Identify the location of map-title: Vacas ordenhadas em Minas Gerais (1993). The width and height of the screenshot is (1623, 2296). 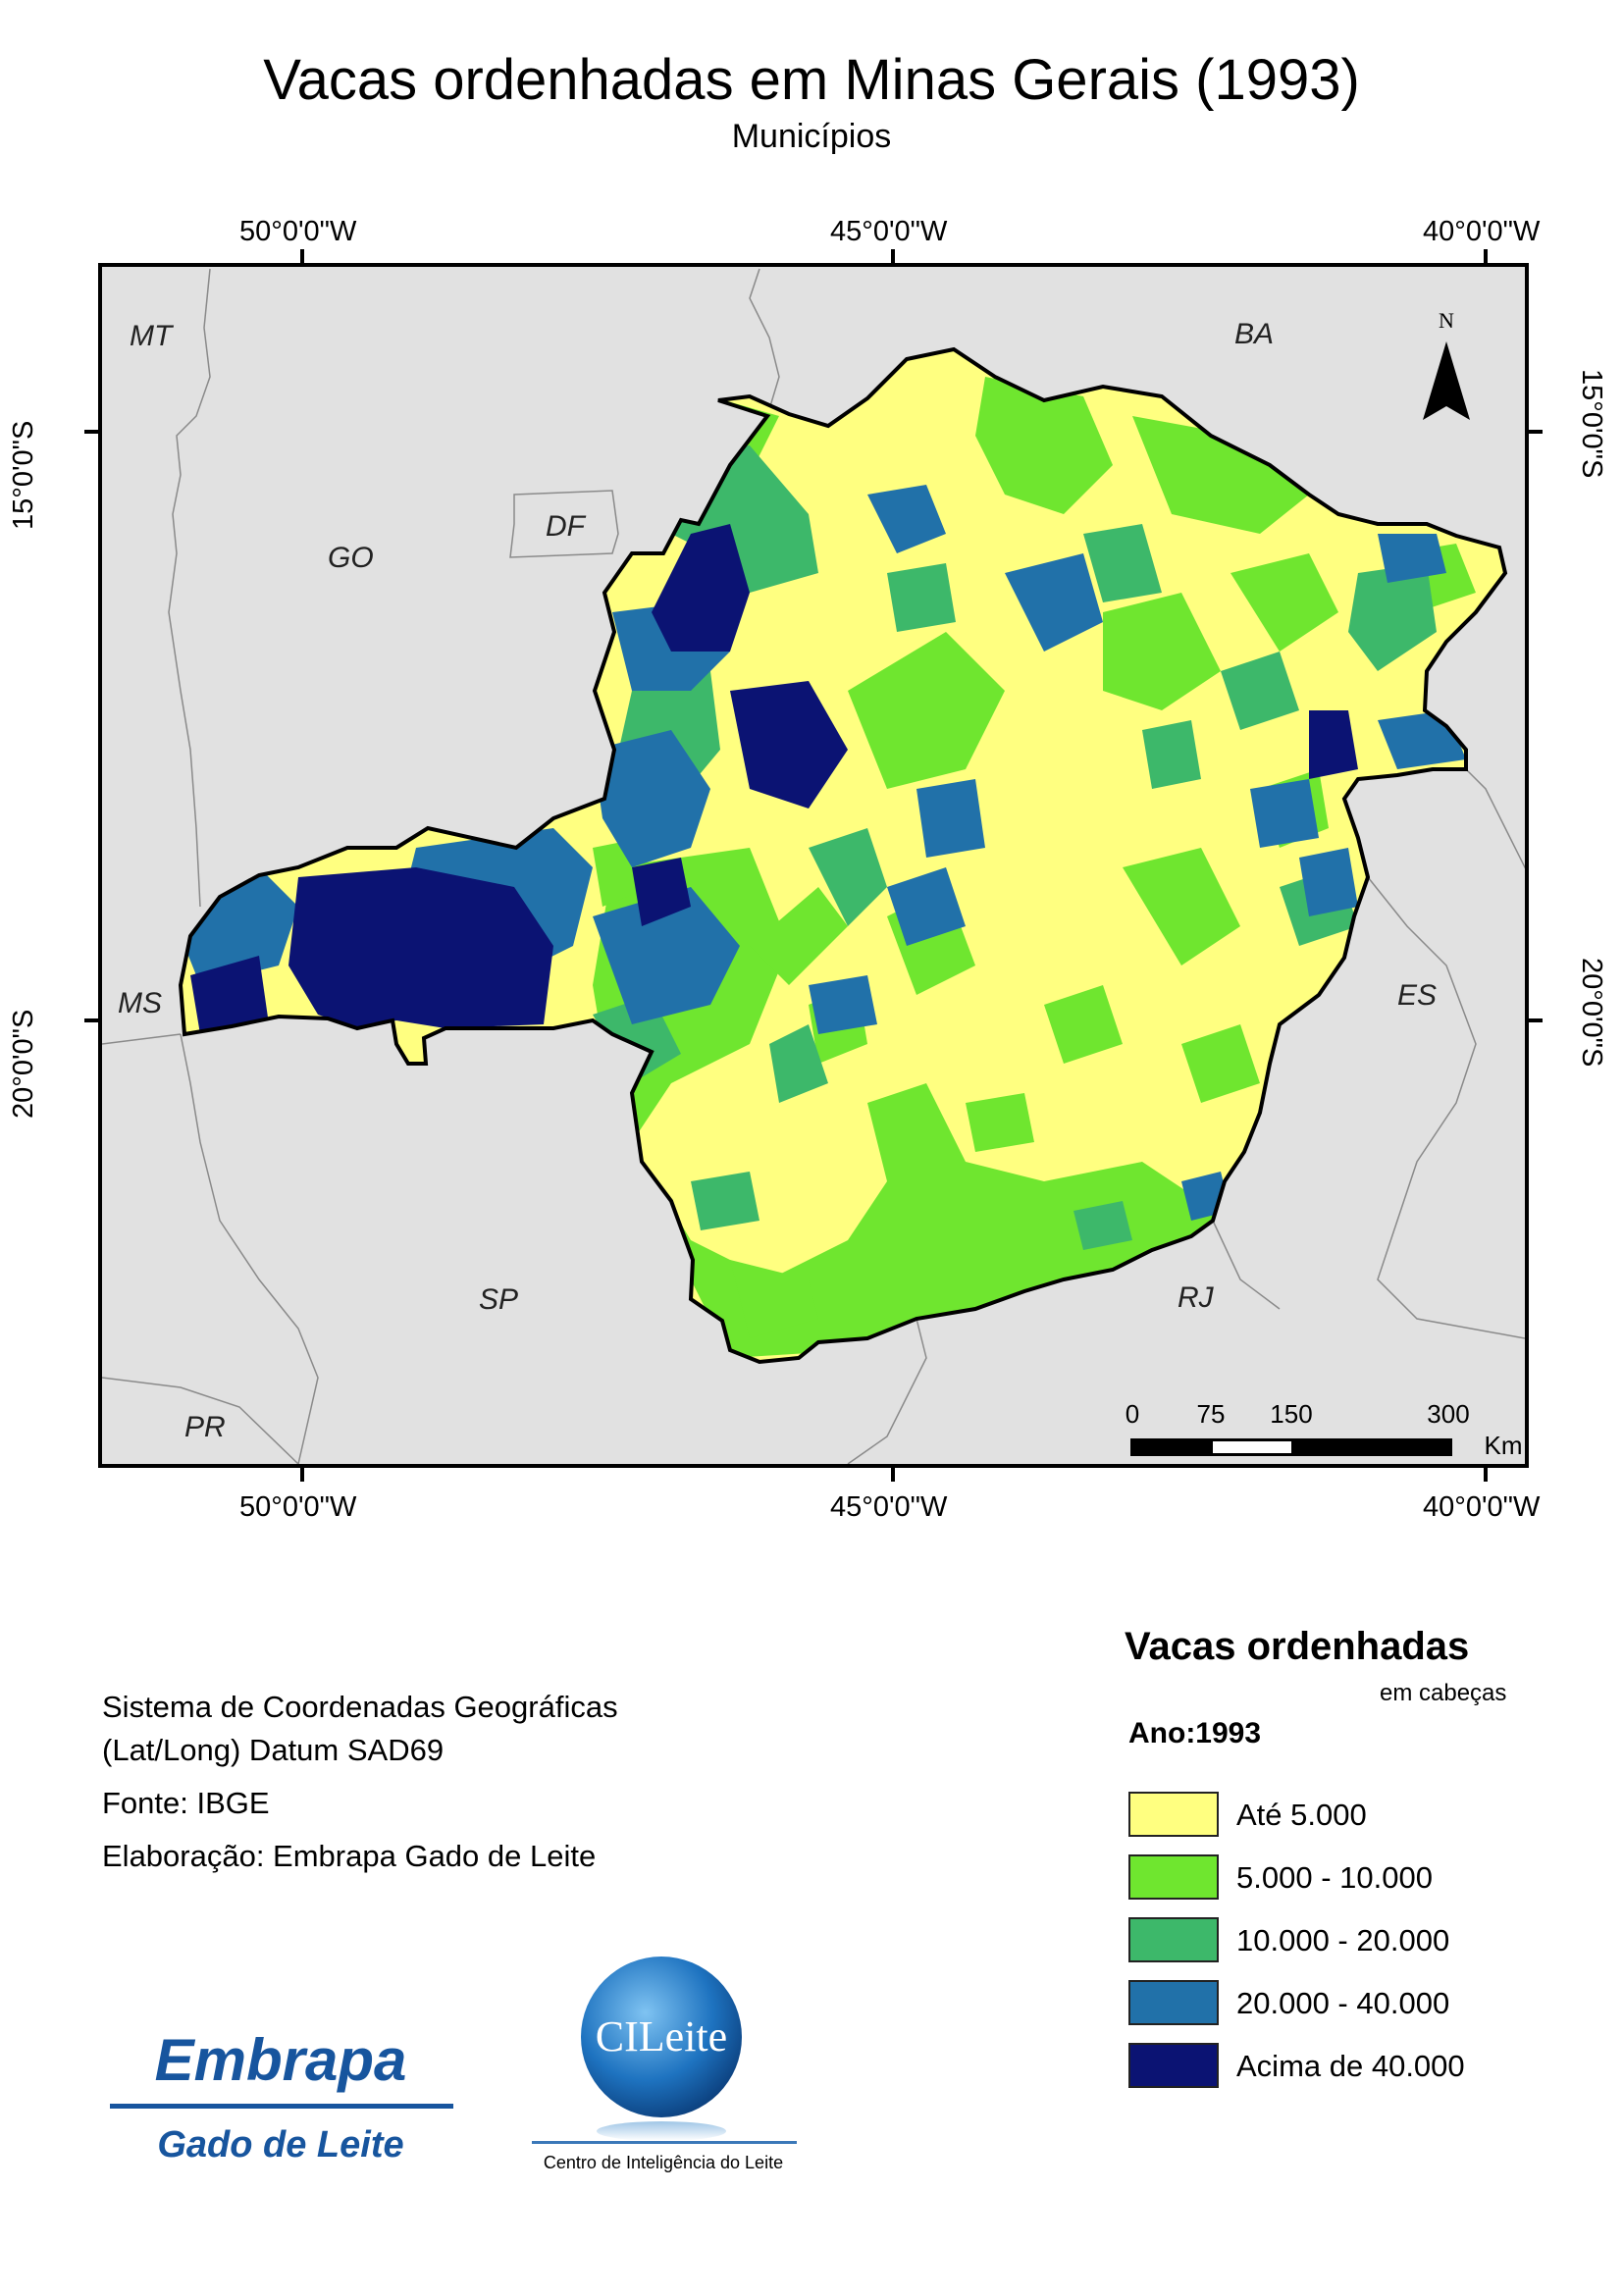
(811, 80).